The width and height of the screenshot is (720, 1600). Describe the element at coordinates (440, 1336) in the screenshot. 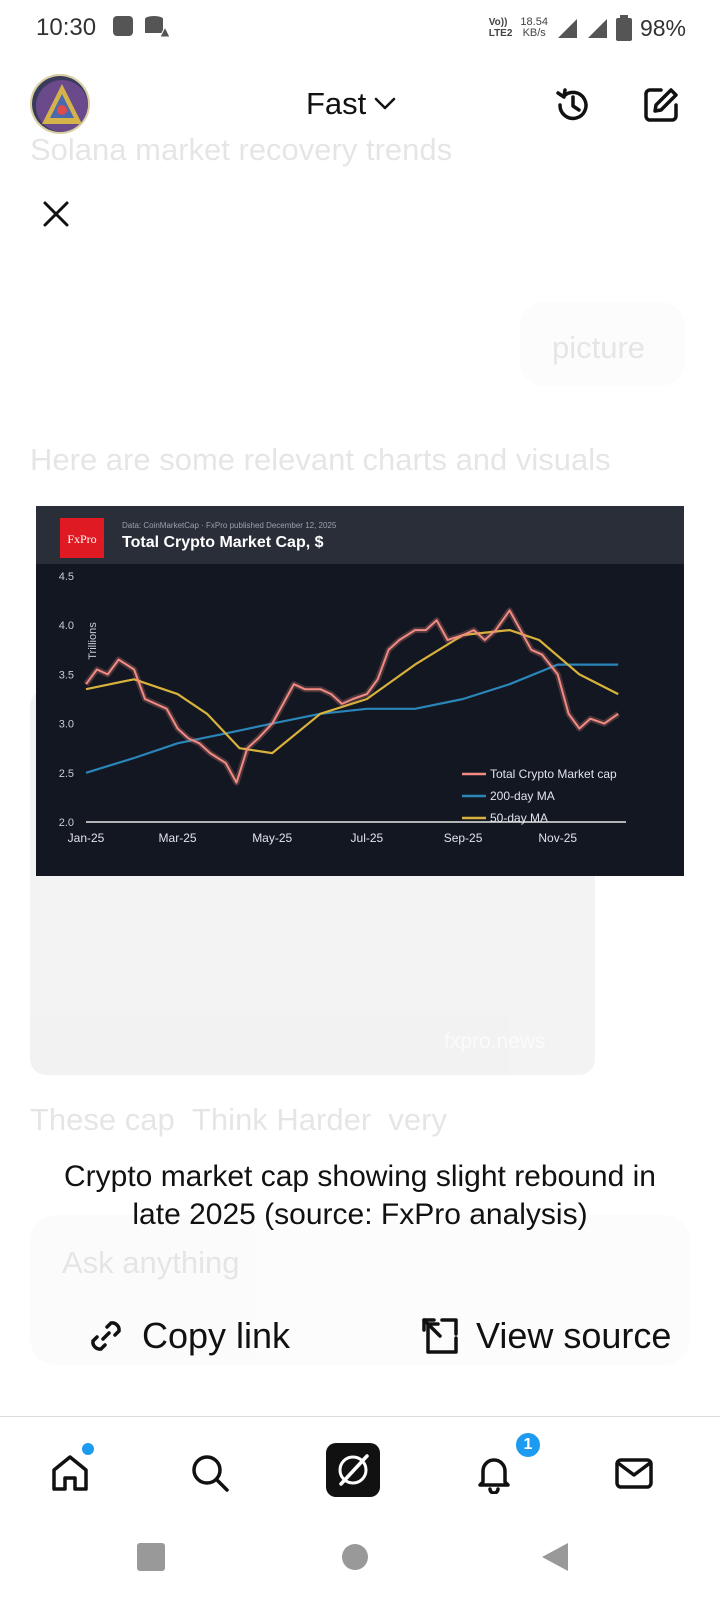

I see `external-link-icon` at that location.